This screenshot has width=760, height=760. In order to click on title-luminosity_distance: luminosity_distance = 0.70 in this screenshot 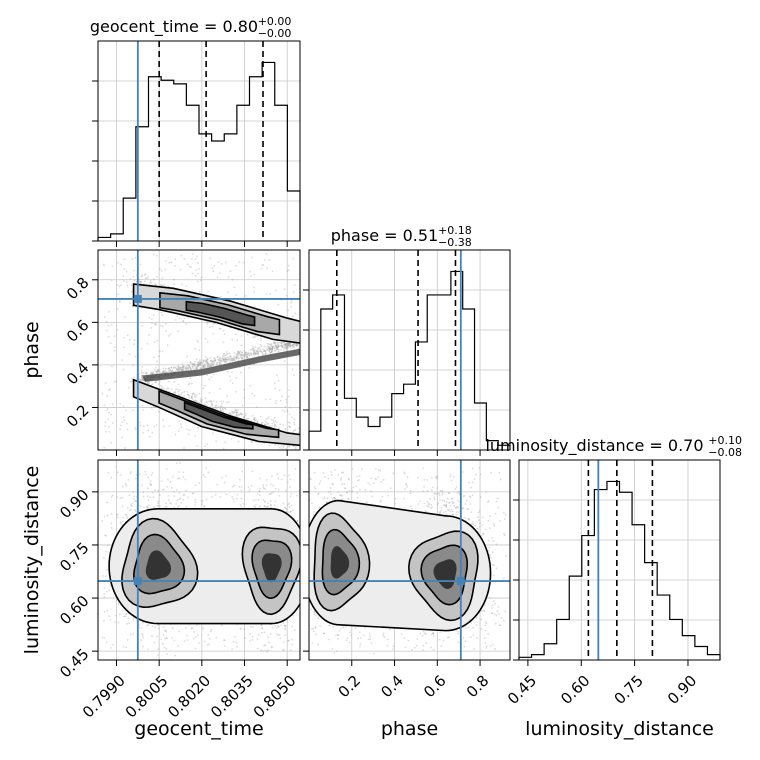, I will do `click(594, 446)`.